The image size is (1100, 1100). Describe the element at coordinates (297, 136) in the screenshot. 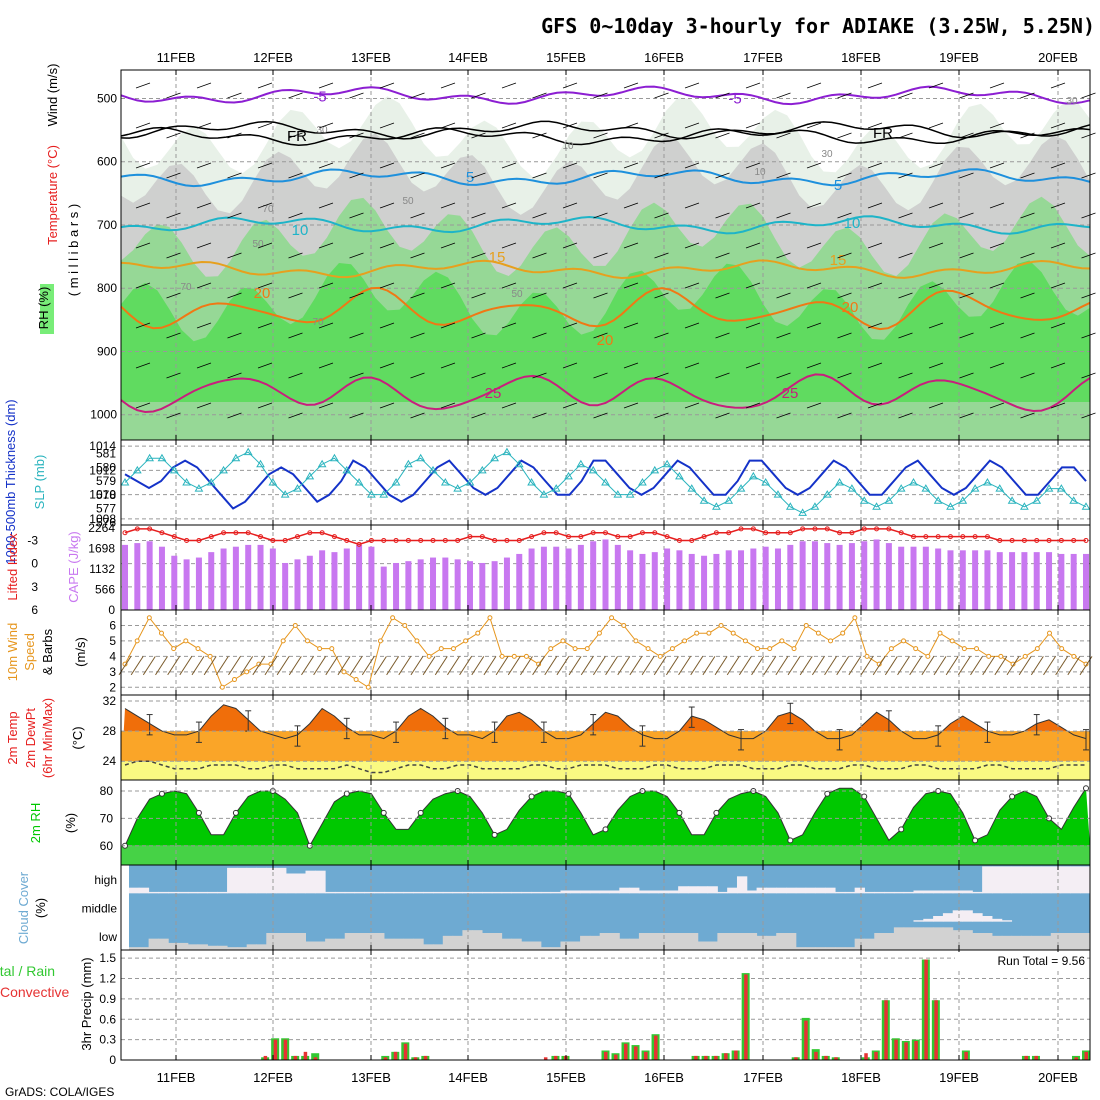

I see `contour-label: FR` at that location.